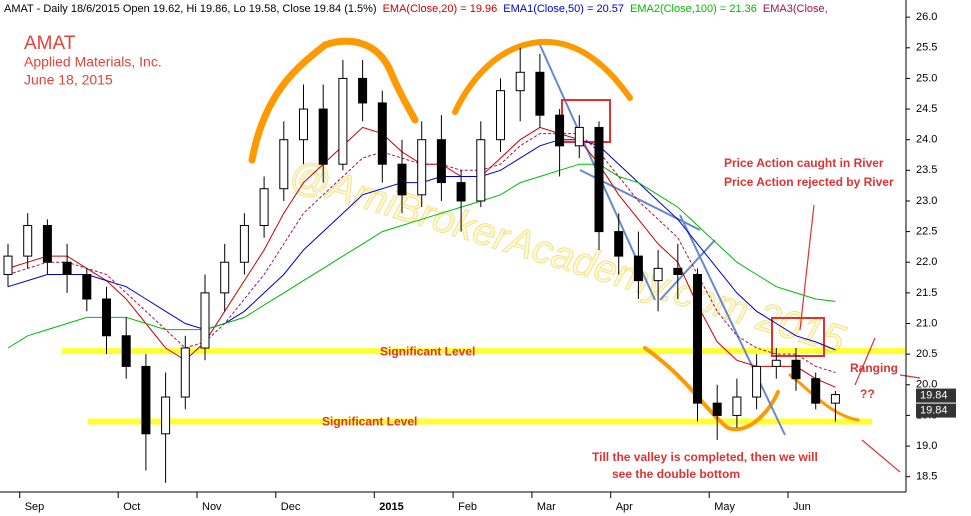 The height and width of the screenshot is (516, 971). What do you see at coordinates (926, 201) in the screenshot?
I see `y-tick-label: 23.0` at bounding box center [926, 201].